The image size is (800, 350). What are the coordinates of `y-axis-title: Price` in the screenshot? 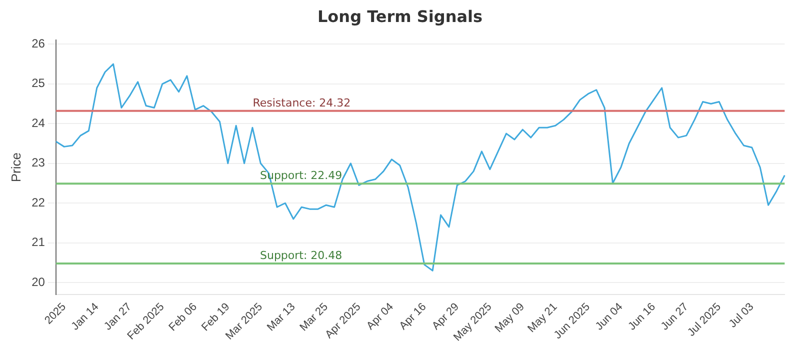 It's located at (16, 167).